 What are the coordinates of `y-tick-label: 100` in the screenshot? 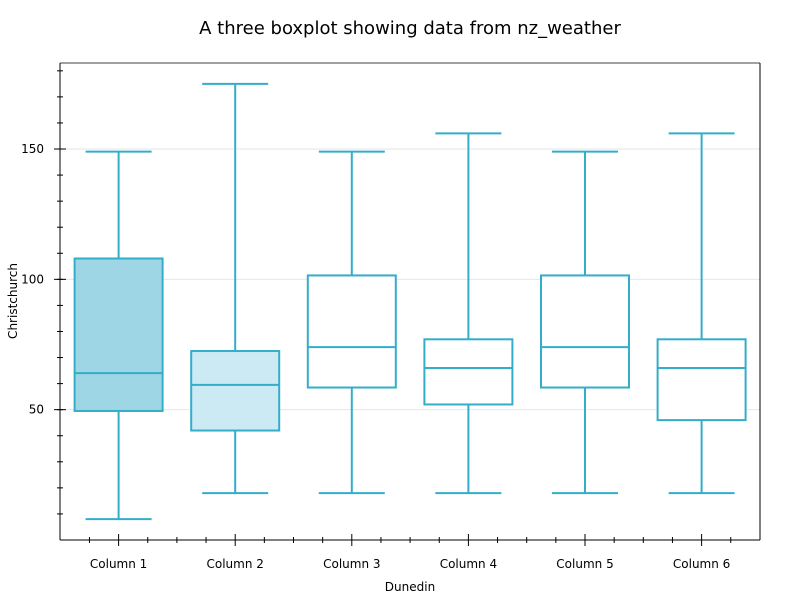 It's located at (32, 279).